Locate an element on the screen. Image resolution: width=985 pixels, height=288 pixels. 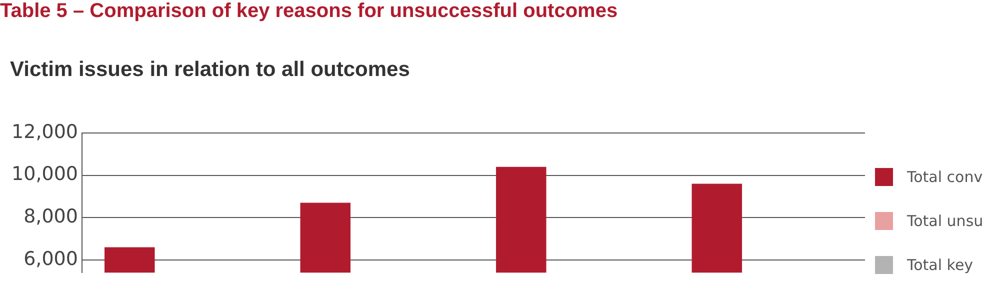
y-tick-label: 8,000 is located at coordinates (51, 217).